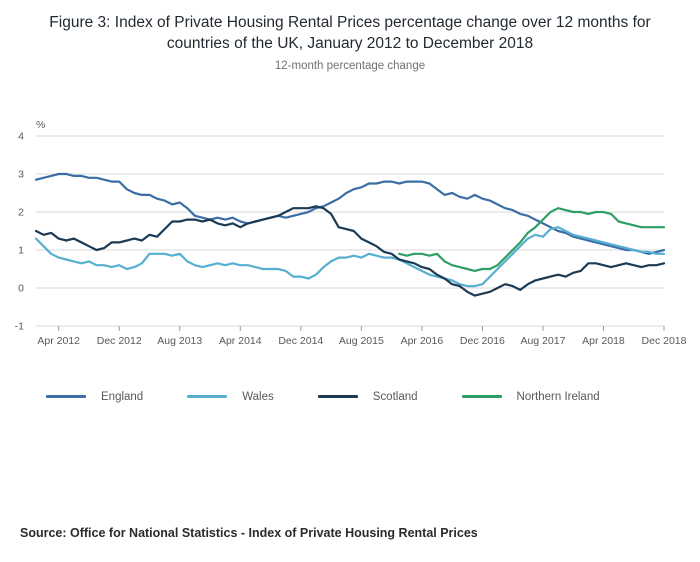  I want to click on x-tick-label: Apr 2018, so click(603, 341).